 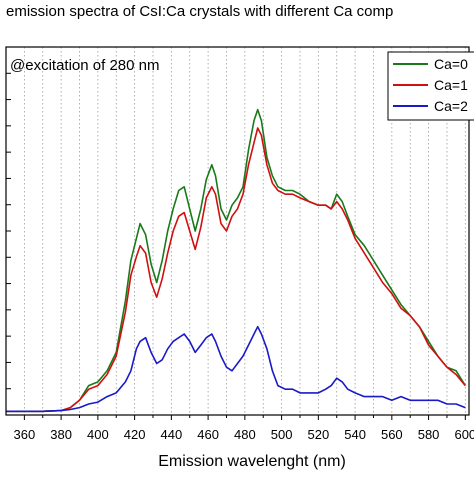 I want to click on x-tick-label: 480, so click(x=245, y=434).